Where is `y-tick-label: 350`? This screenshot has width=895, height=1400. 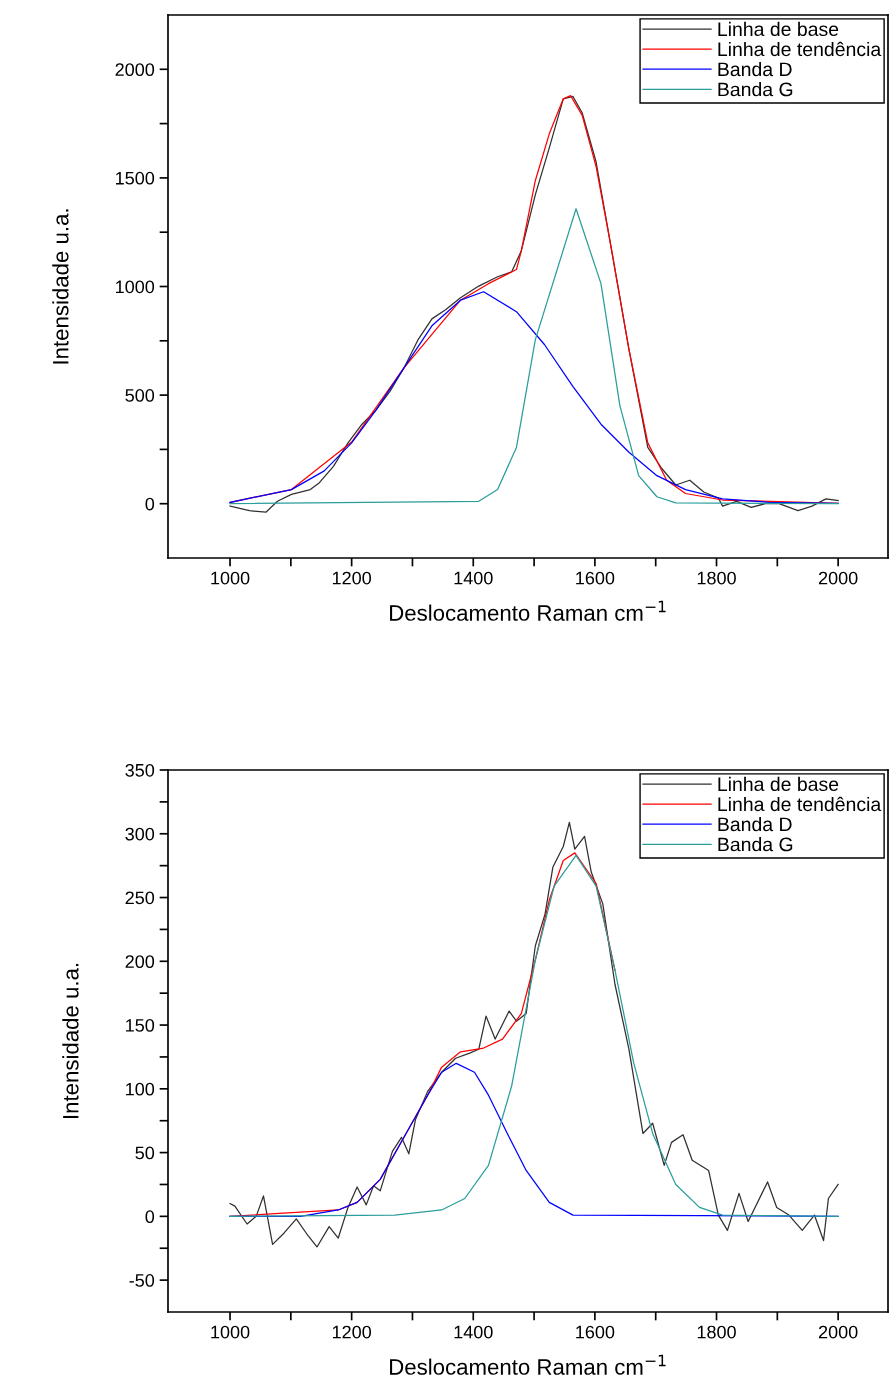 y-tick-label: 350 is located at coordinates (140, 770).